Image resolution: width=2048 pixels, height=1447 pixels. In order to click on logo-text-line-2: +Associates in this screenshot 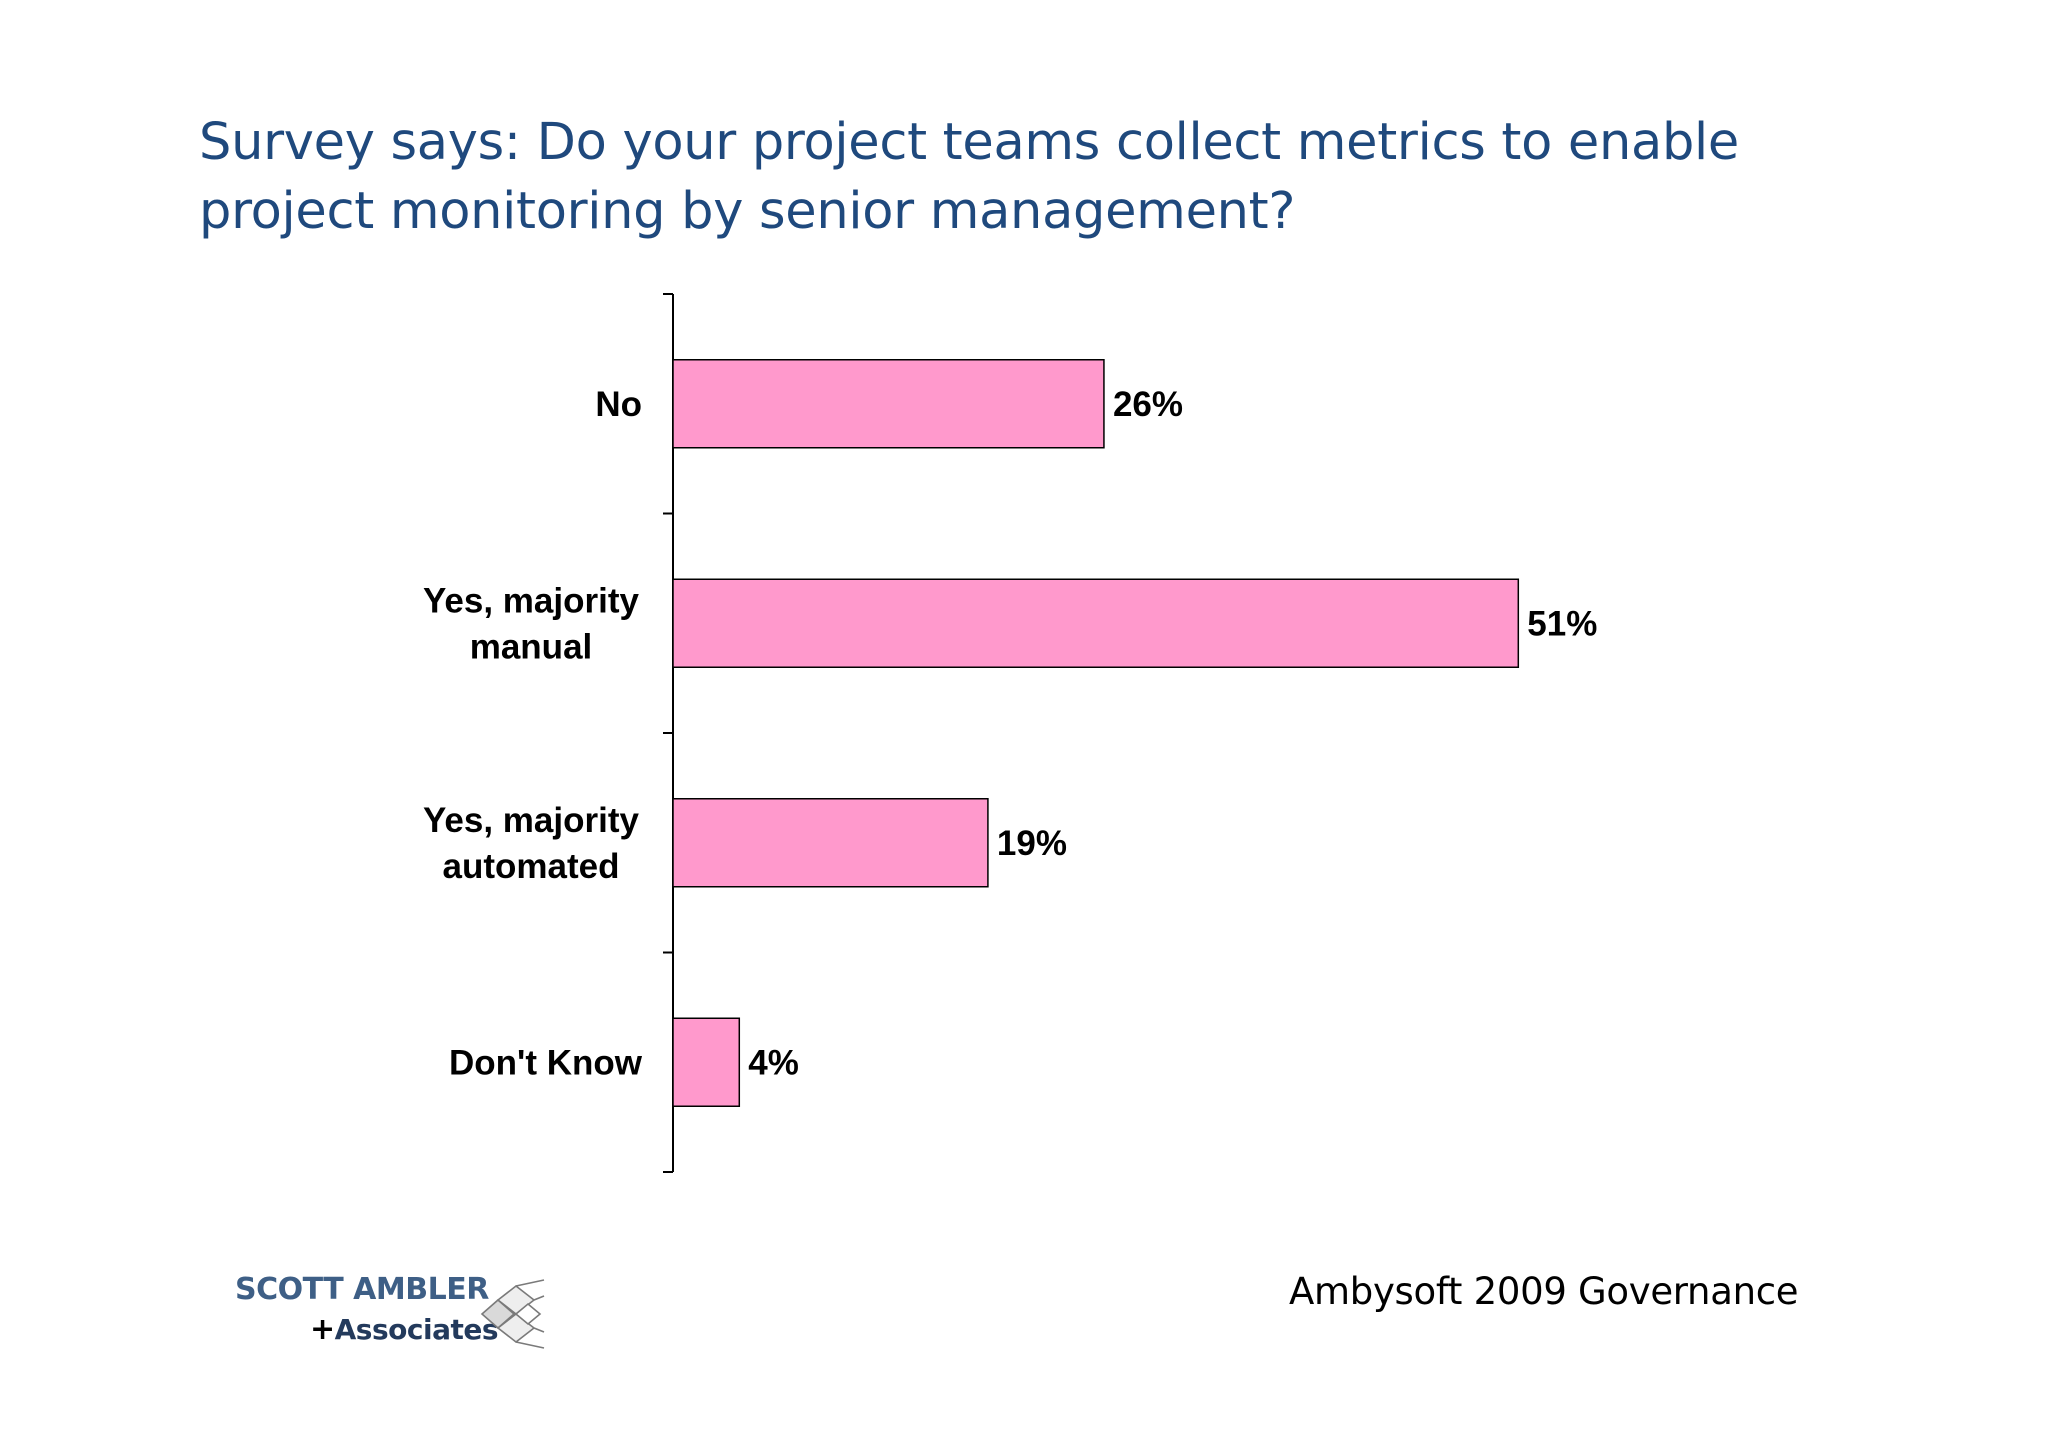, I will do `click(404, 1329)`.